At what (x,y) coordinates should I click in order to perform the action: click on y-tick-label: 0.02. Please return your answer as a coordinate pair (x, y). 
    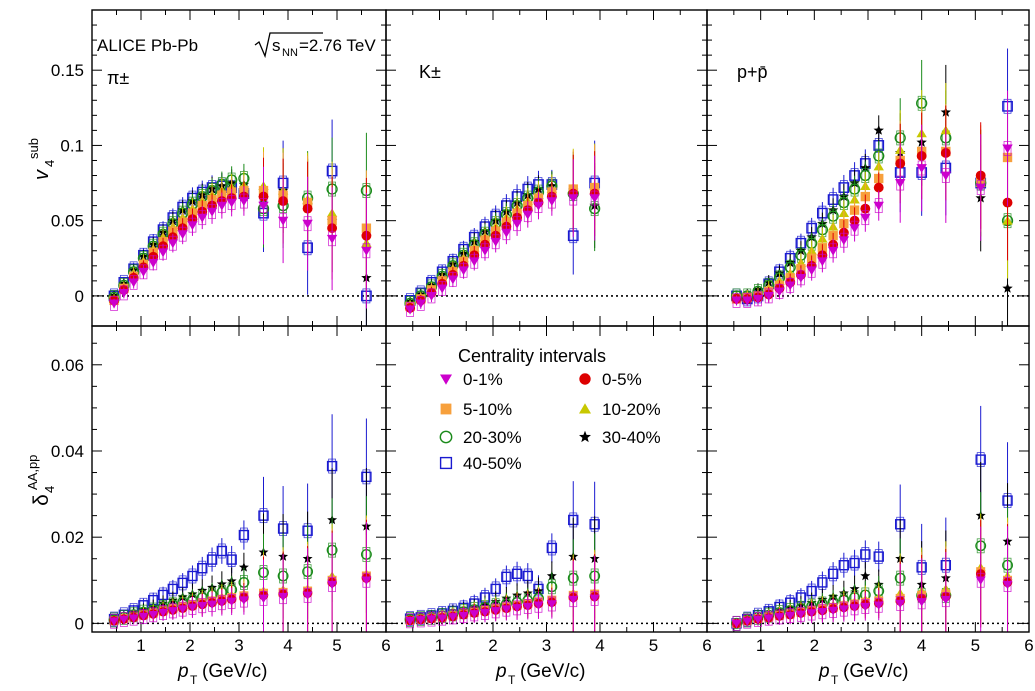
    Looking at the image, I should click on (67, 537).